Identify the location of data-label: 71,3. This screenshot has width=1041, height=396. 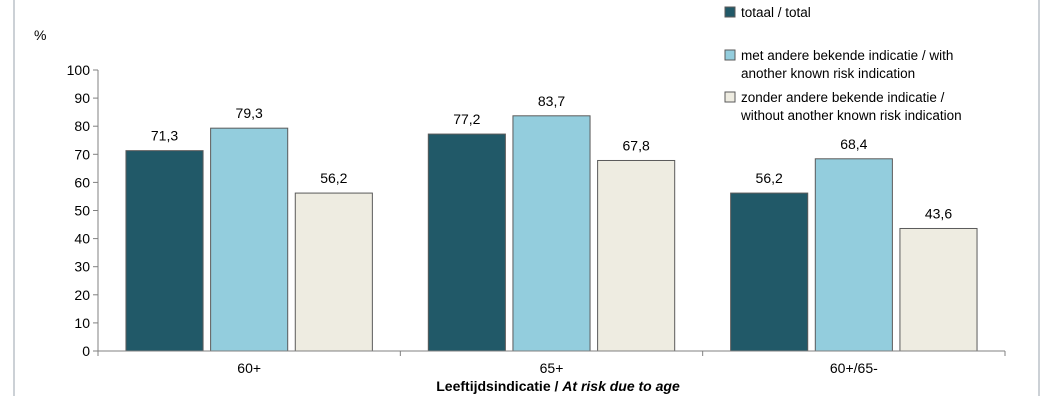
(164, 136).